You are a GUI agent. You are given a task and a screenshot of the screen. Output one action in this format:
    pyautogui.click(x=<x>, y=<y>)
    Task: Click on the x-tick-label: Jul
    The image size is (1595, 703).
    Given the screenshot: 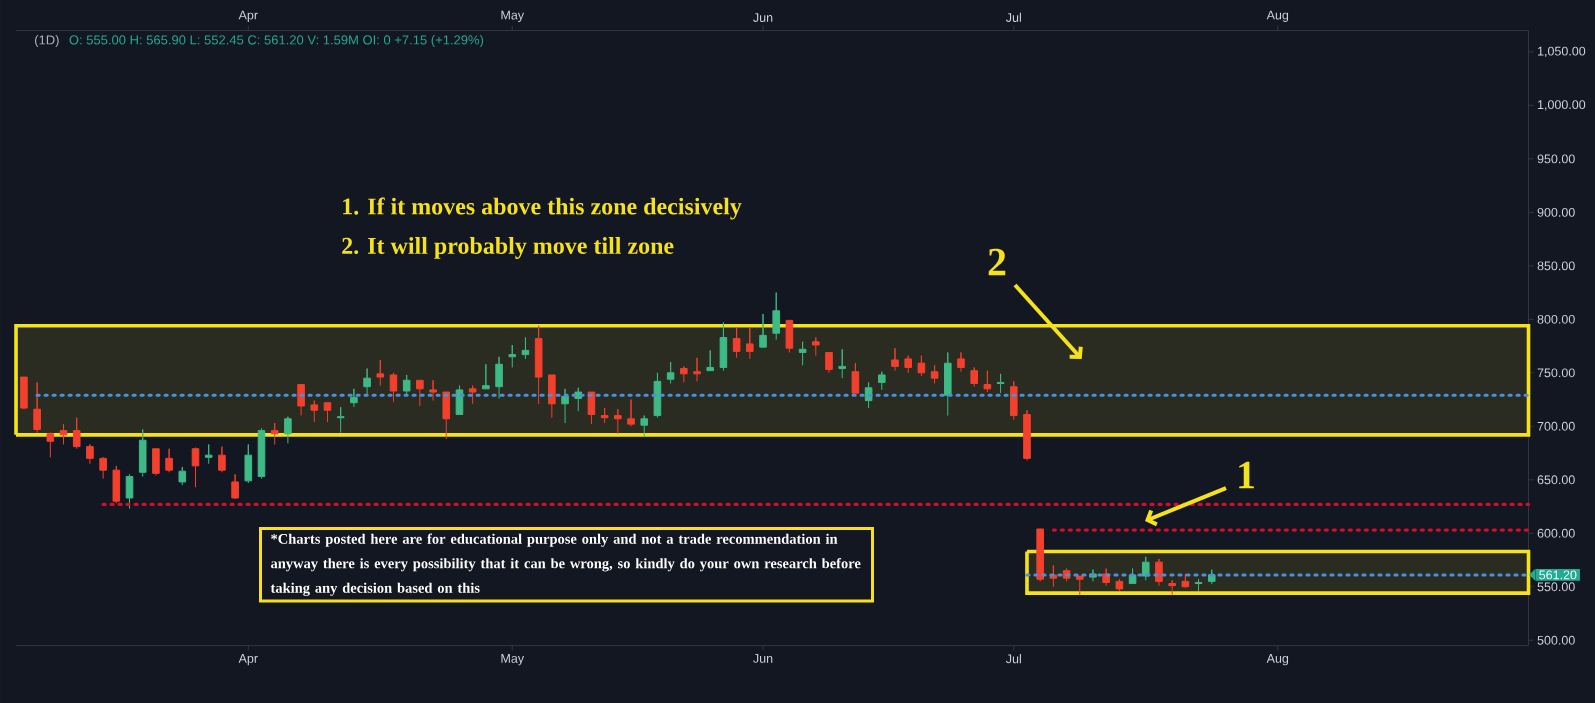 What is the action you would take?
    pyautogui.click(x=1013, y=659)
    